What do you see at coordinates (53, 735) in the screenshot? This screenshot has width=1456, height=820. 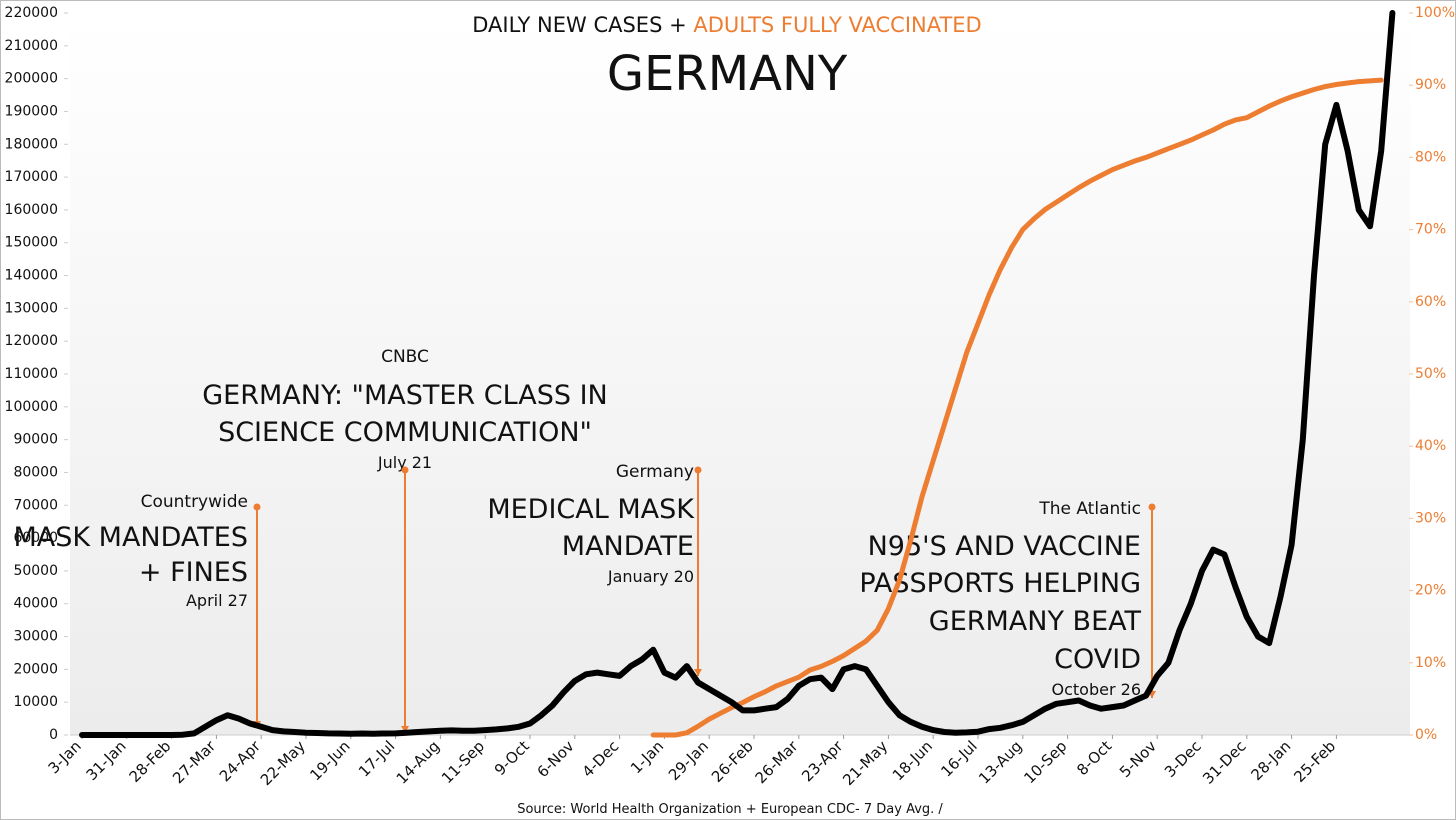 I see `y-tick-label: 0` at bounding box center [53, 735].